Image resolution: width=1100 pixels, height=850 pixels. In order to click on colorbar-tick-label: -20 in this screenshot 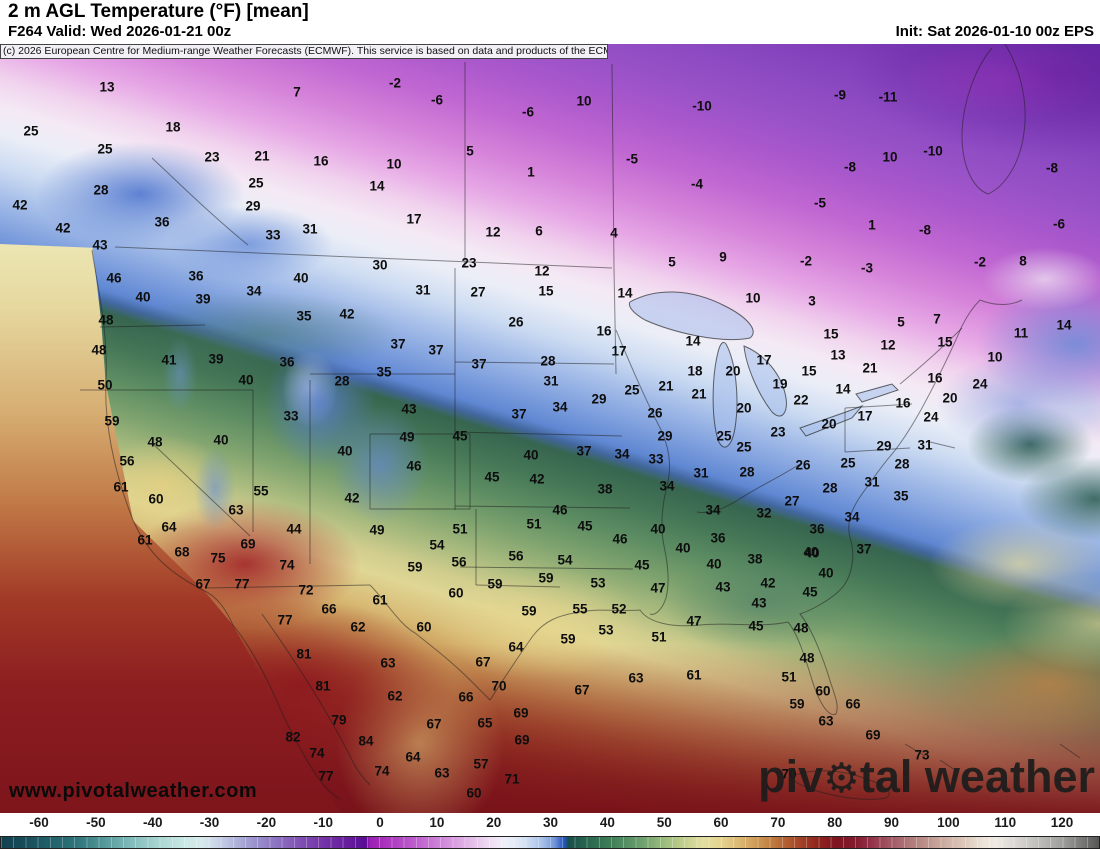, I will do `click(266, 822)`.